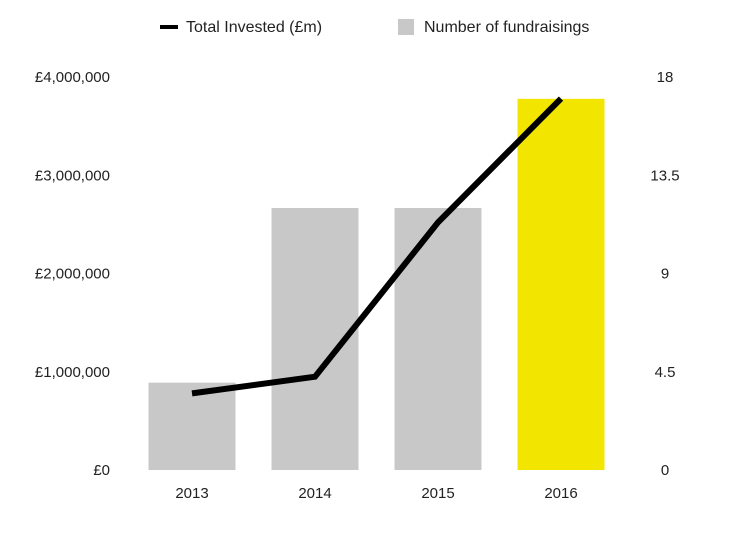 This screenshot has height=556, width=730. What do you see at coordinates (72, 77) in the screenshot?
I see `left-tick-label: £4,000,000` at bounding box center [72, 77].